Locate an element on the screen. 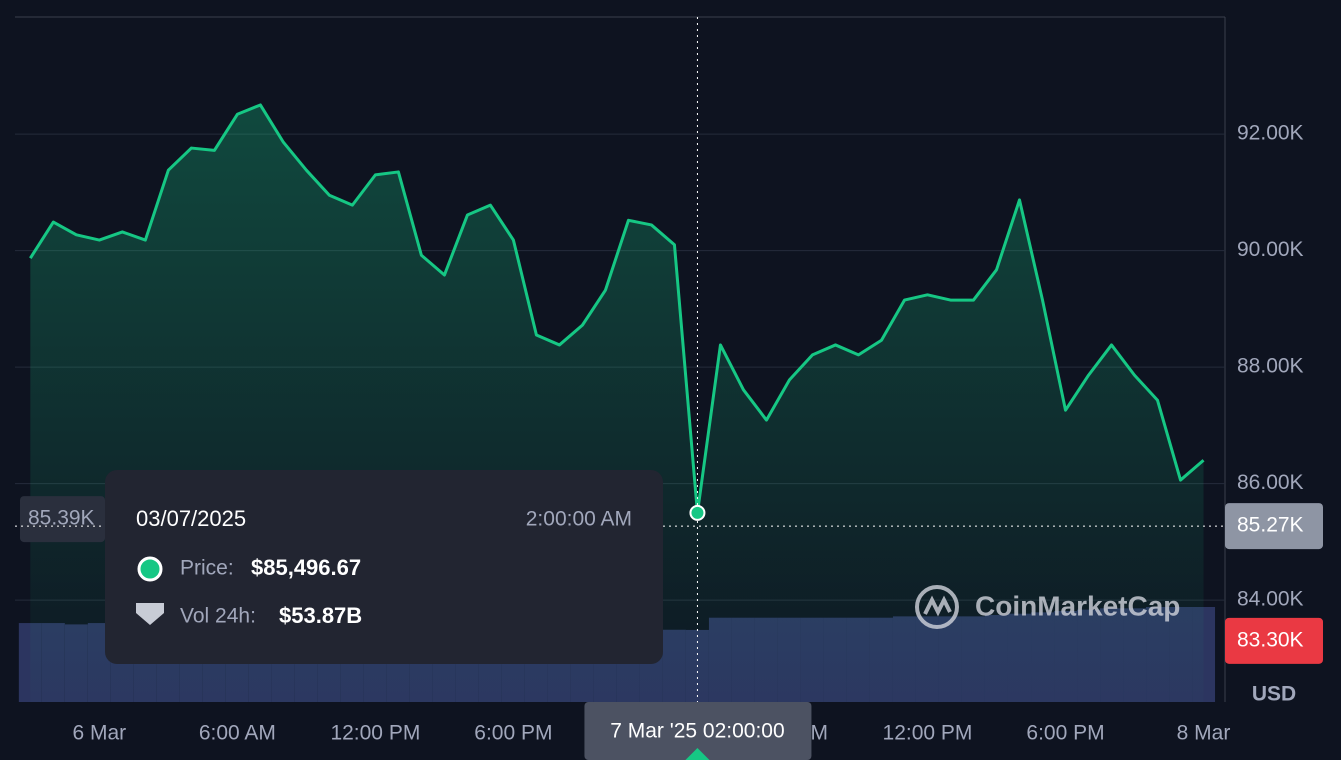  y-tick-label: 84.00K is located at coordinates (1270, 599).